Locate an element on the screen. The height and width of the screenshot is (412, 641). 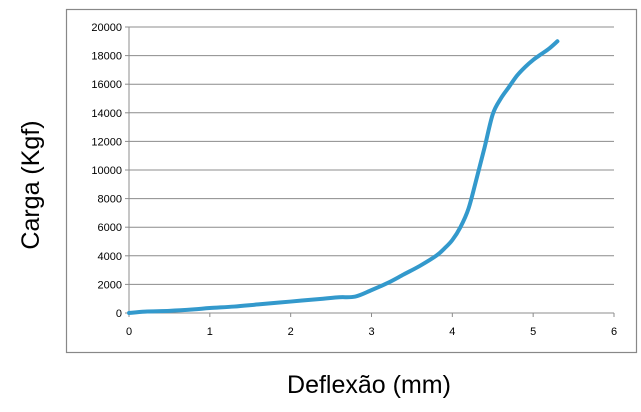
x-tick-label-2: 2 is located at coordinates (291, 332).